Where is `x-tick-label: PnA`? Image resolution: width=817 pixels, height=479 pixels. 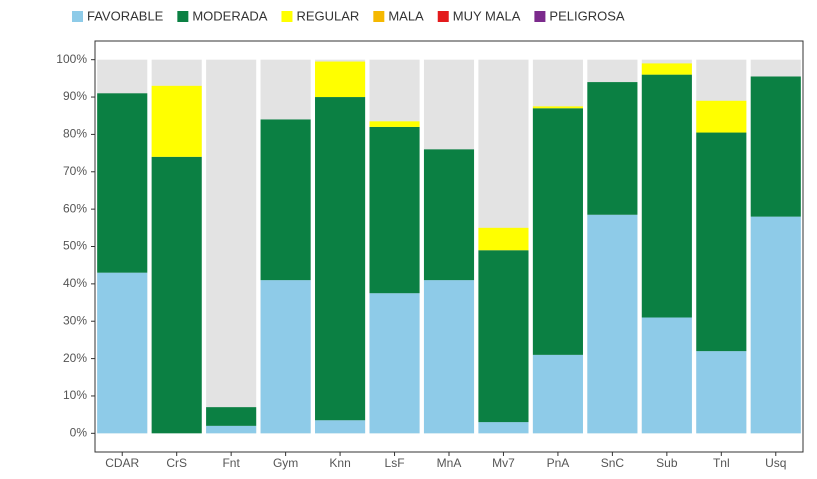
x-tick-label: PnA is located at coordinates (558, 463).